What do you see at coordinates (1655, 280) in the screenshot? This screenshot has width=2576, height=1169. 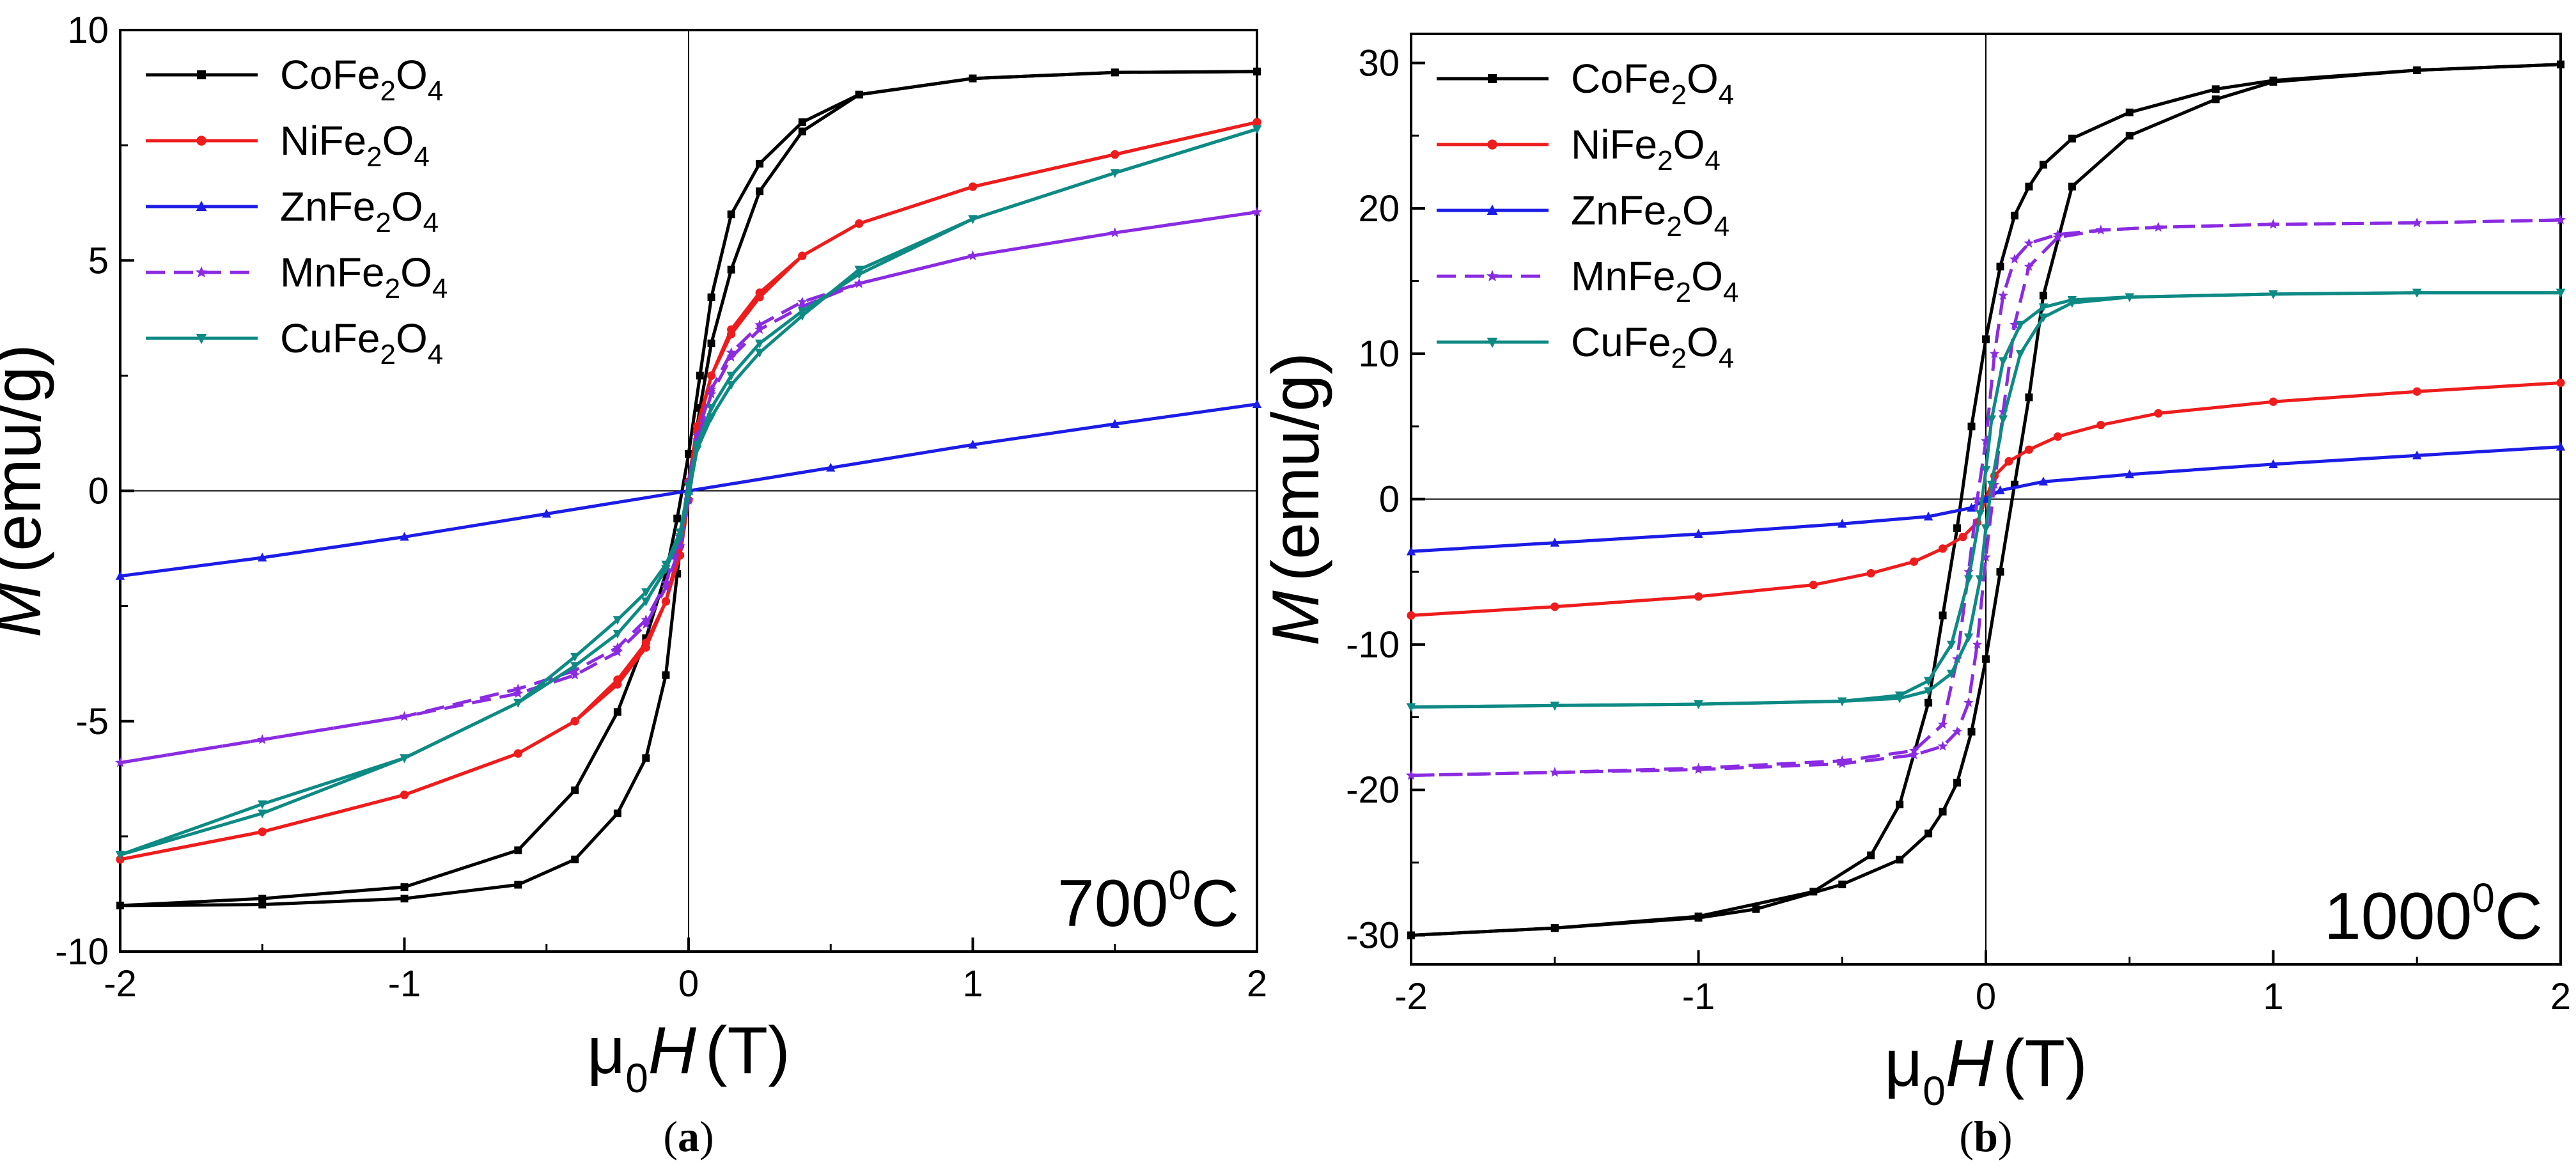 I see `legend-label: MnFe2O4` at bounding box center [1655, 280].